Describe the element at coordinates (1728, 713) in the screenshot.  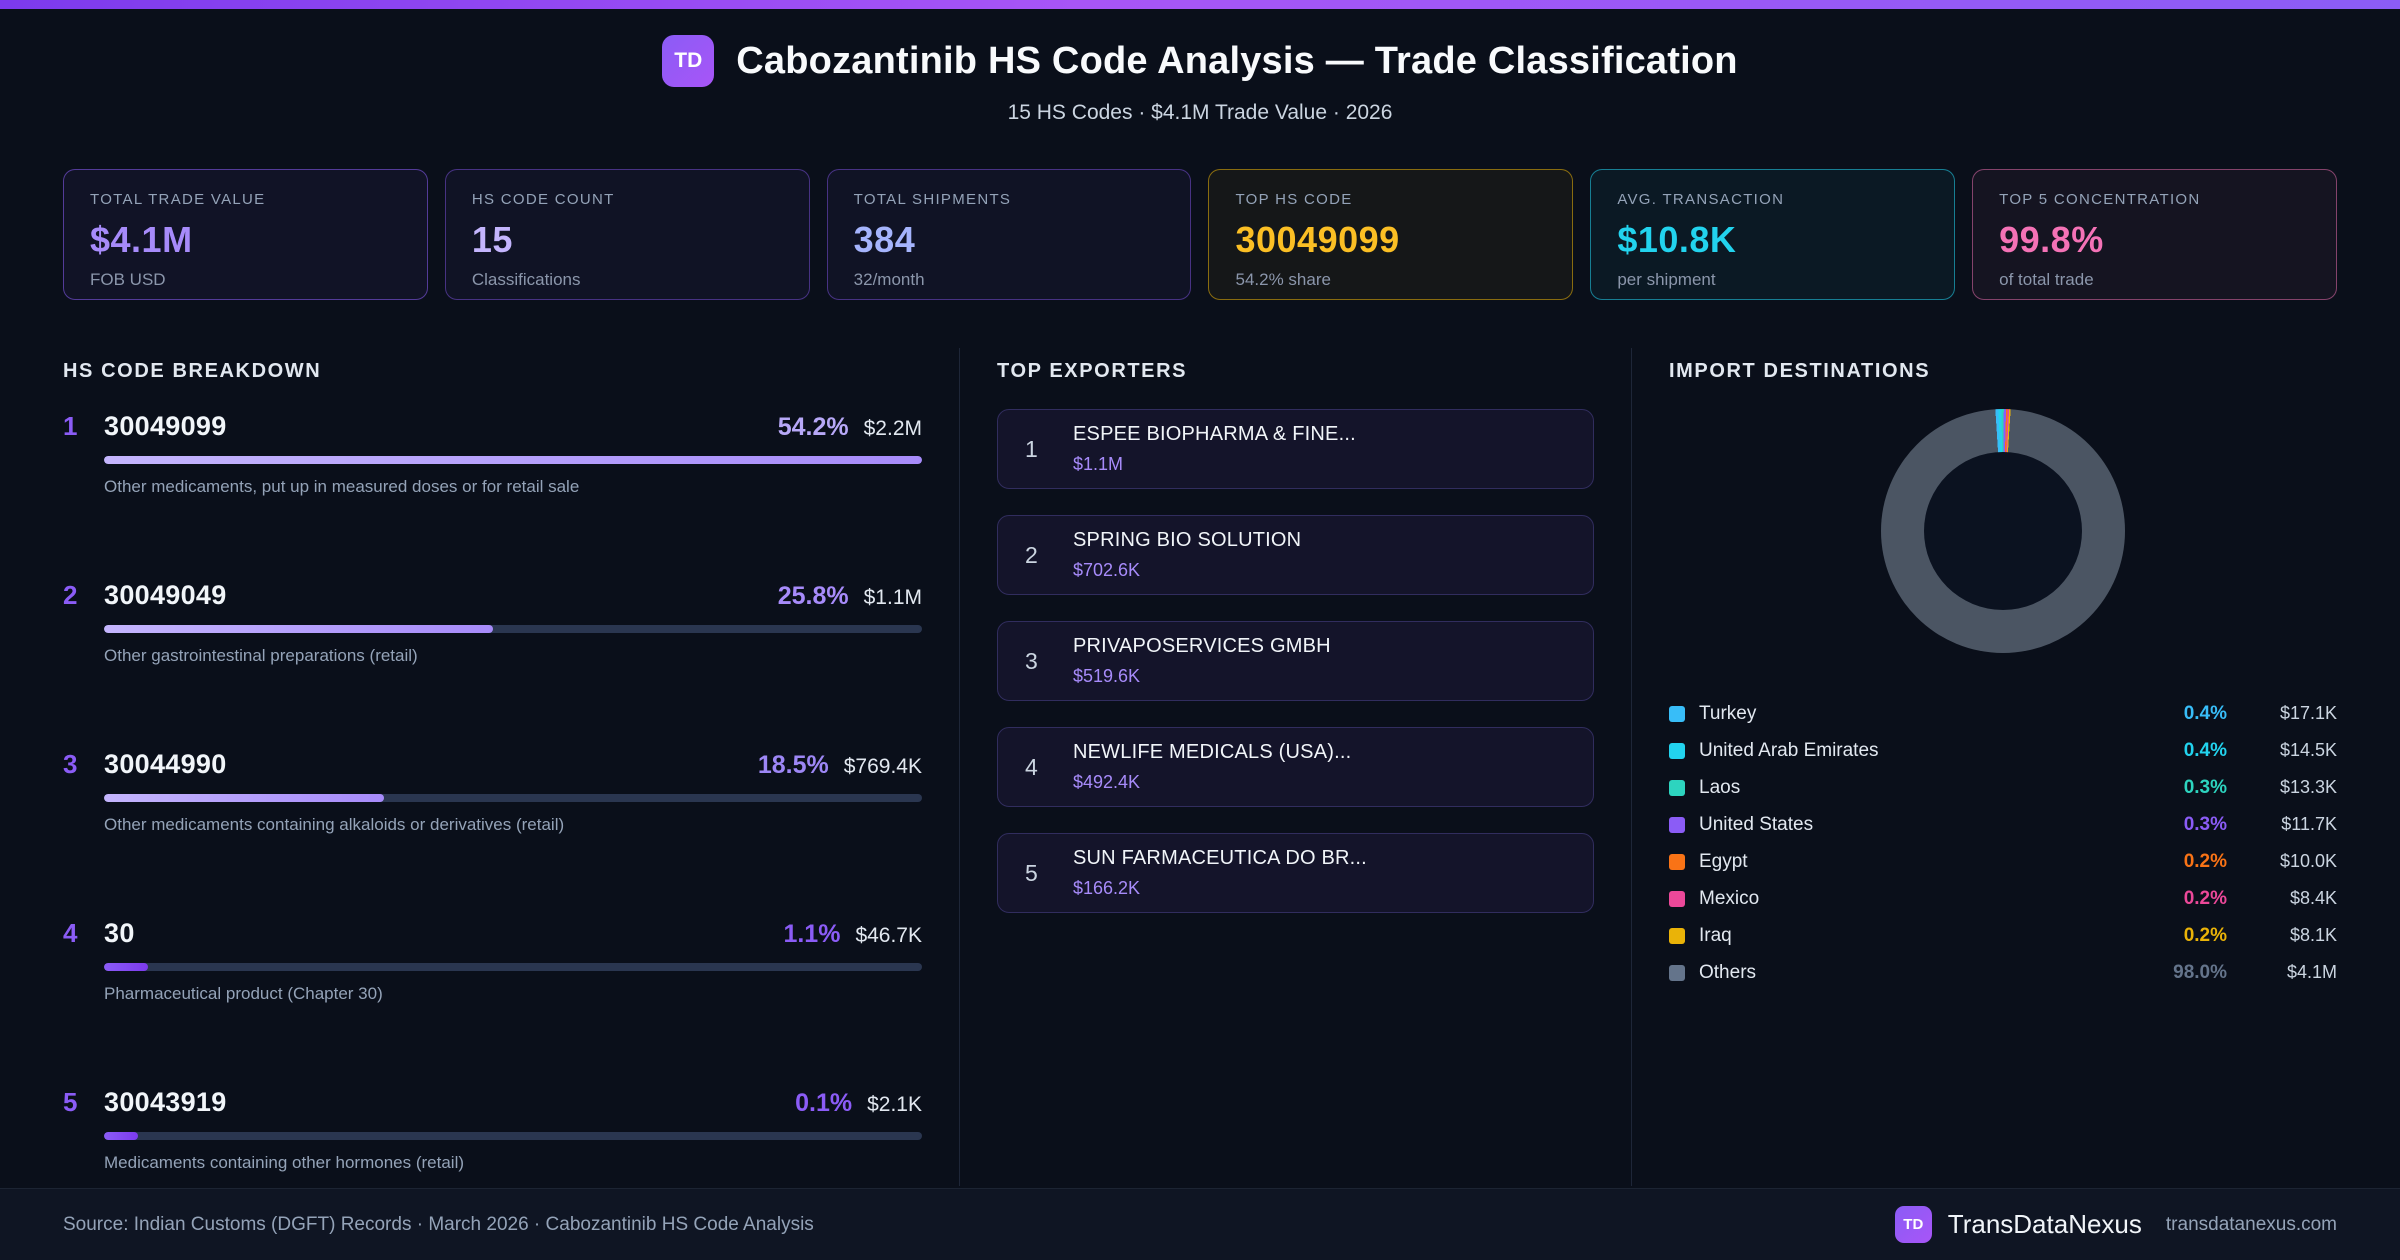
I see `legend-country: Turkey` at that location.